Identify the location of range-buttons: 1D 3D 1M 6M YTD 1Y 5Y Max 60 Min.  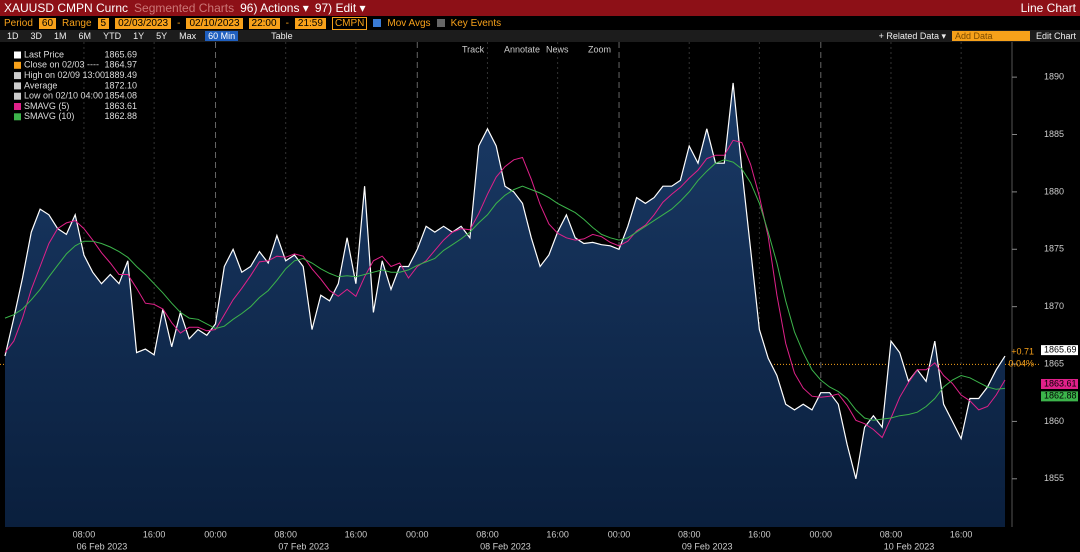
(121, 36).